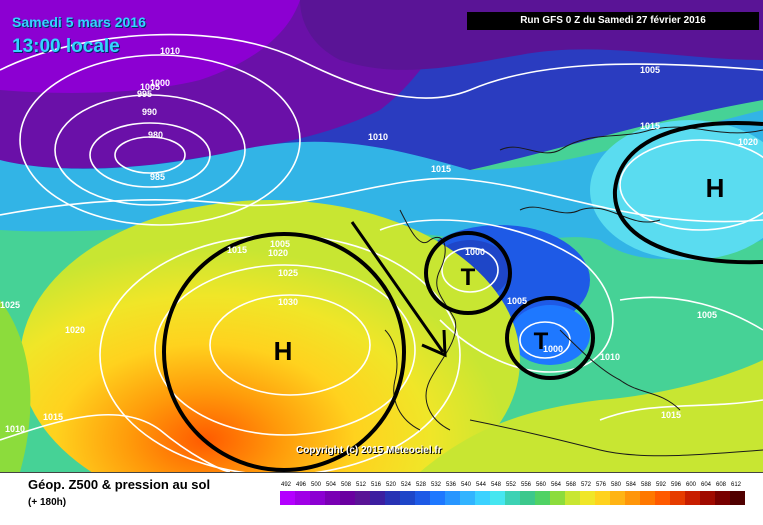  I want to click on france-low-center-label: T, so click(468, 277).